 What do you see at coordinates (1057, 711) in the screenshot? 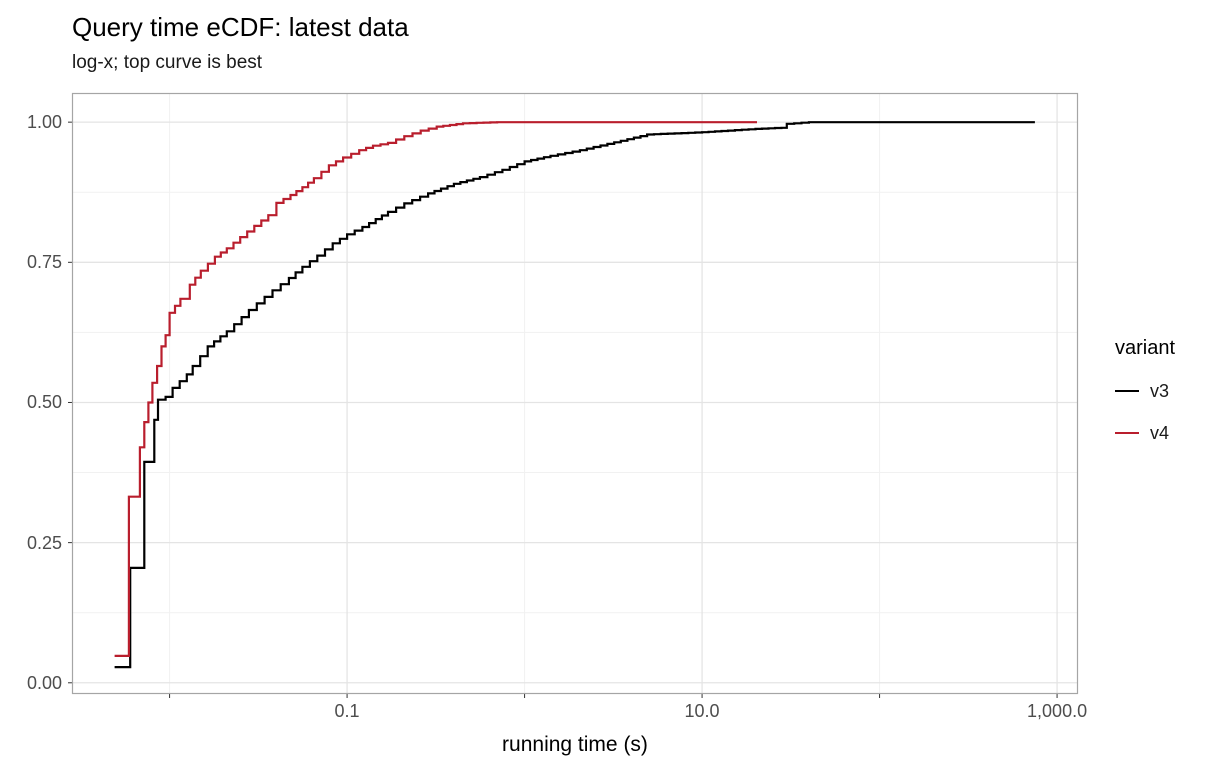
I see `x-tick-label: 1,000.0` at bounding box center [1057, 711].